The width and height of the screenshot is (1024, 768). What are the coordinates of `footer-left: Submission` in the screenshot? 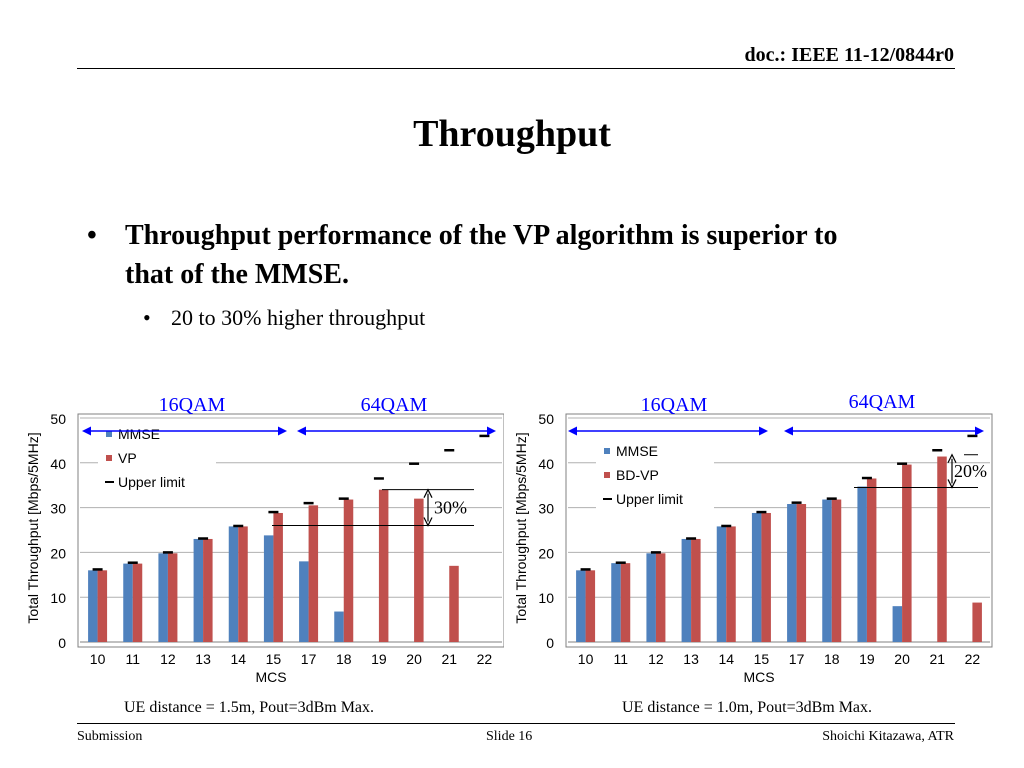 It's located at (110, 736).